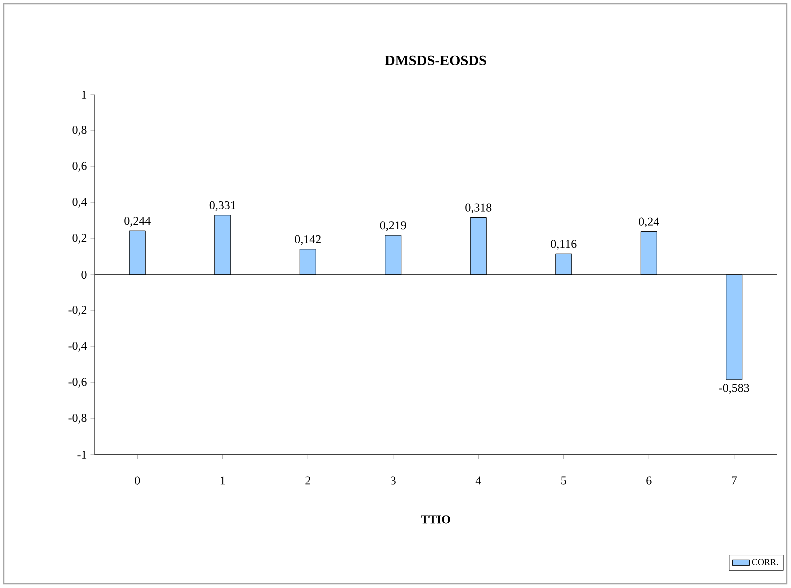 Image resolution: width=791 pixels, height=588 pixels. I want to click on y-tick-label: 1, so click(84, 95).